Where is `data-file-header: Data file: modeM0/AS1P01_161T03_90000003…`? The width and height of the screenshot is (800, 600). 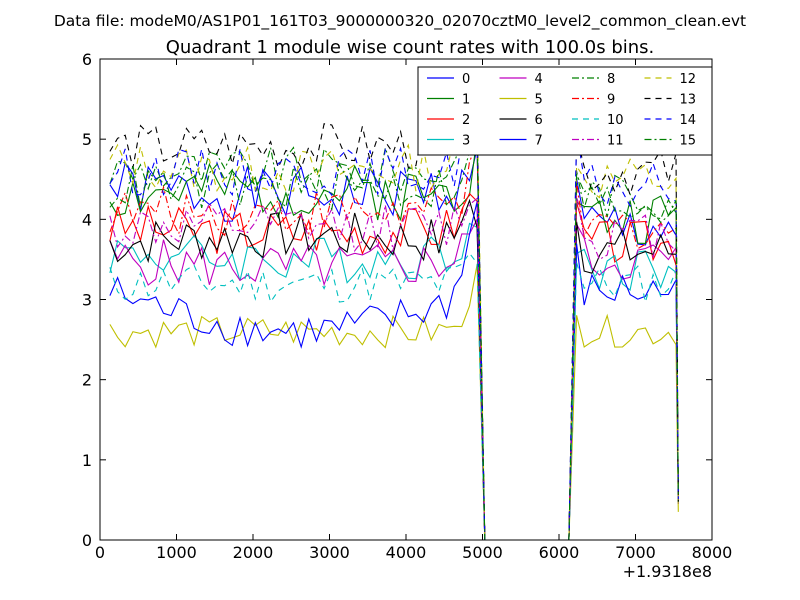 data-file-header: Data file: modeM0/AS1P01_161T03_90000003… is located at coordinates (400, 21).